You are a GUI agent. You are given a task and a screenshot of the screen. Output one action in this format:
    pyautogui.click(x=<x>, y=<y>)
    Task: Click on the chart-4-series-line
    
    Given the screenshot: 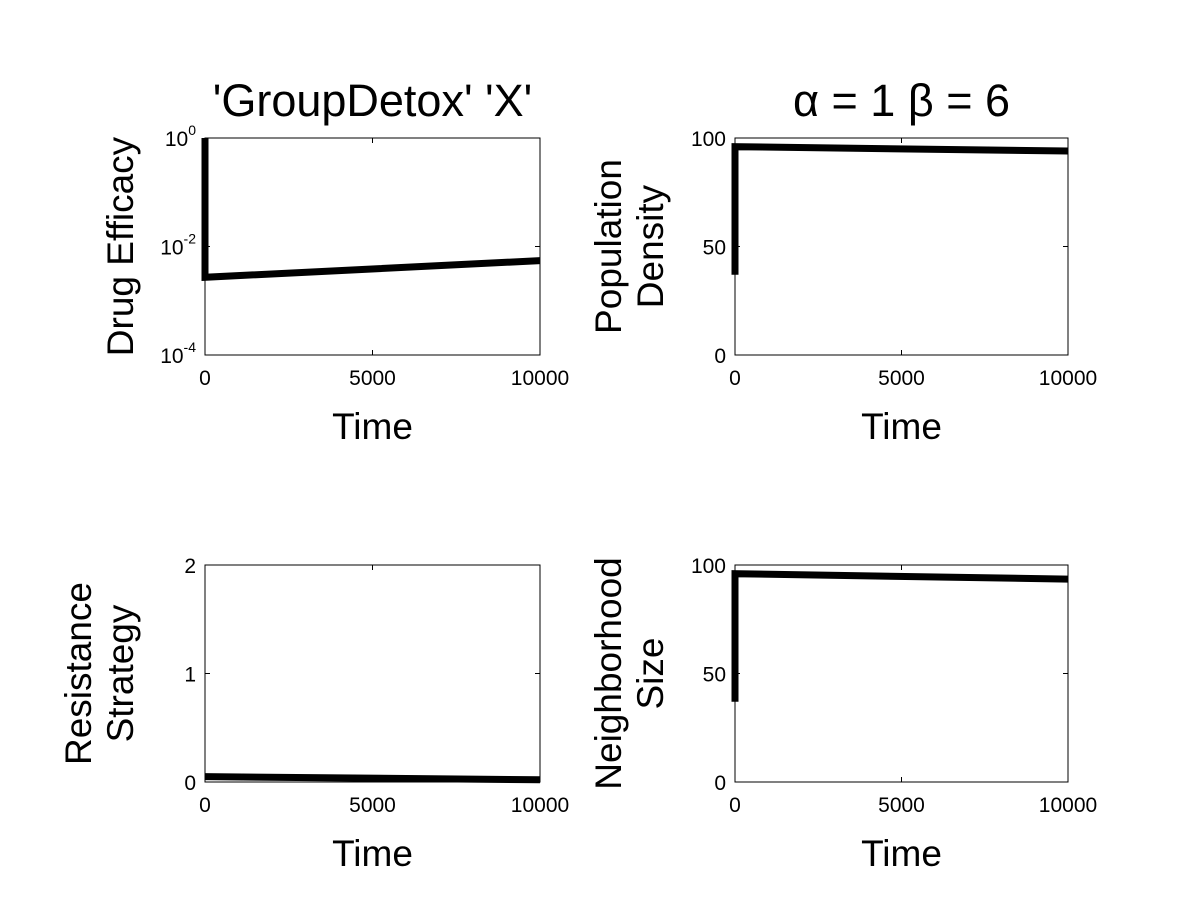 What is the action you would take?
    pyautogui.click(x=900, y=636)
    